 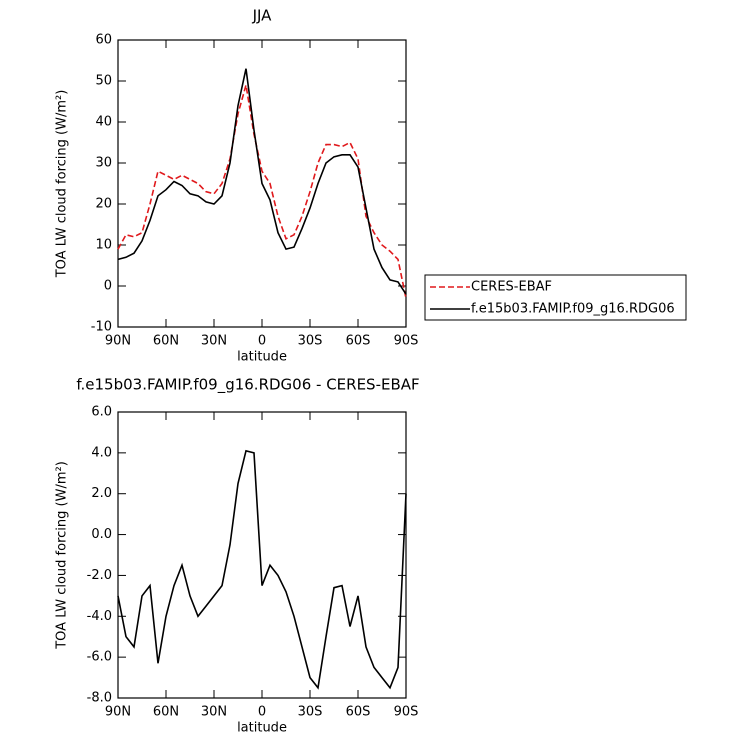 I want to click on y-tick-label: -6.0, so click(x=99, y=657).